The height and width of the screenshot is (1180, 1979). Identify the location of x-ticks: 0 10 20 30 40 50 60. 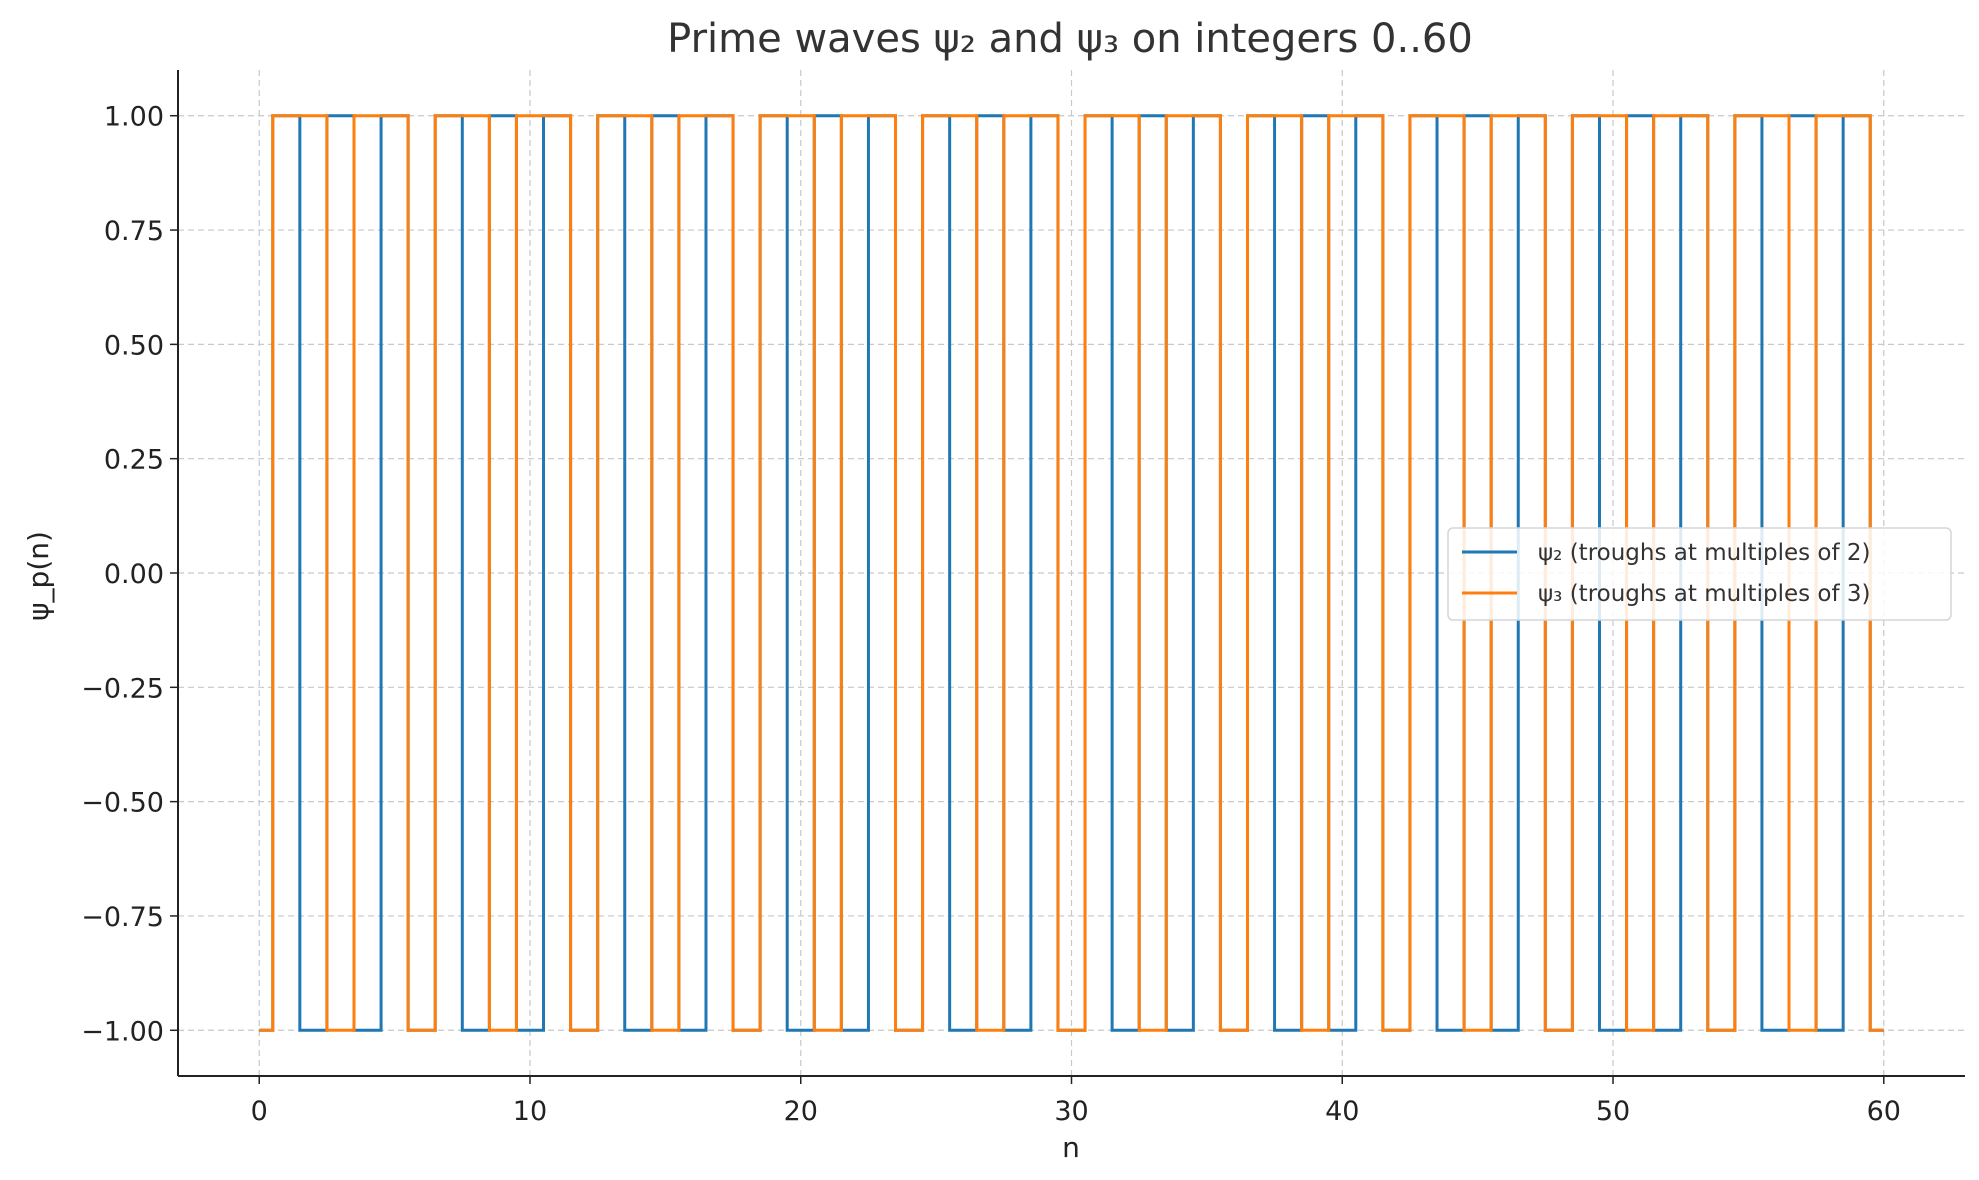
(1076, 1101).